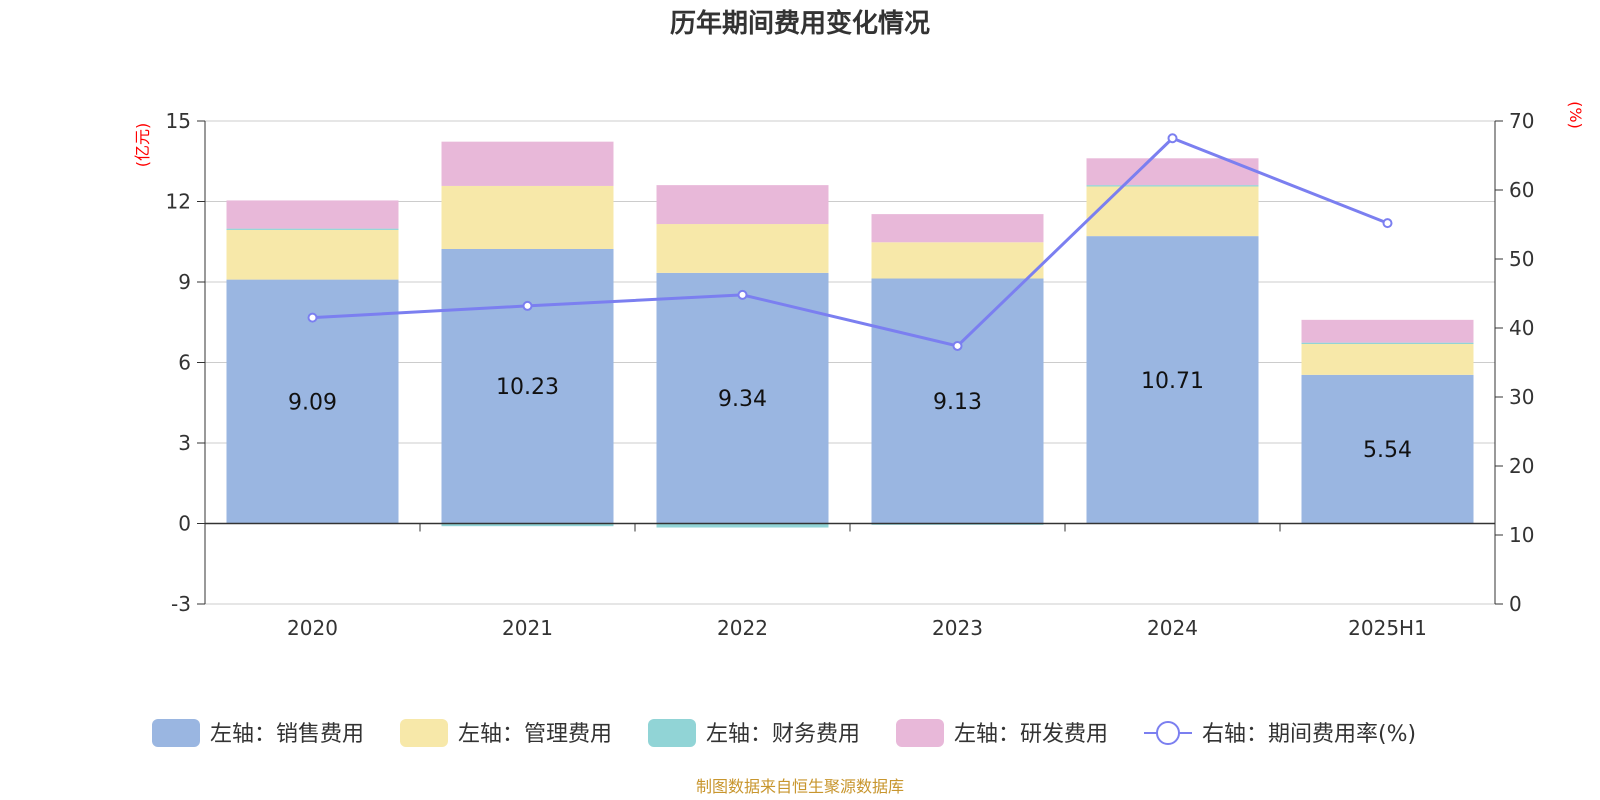 The image size is (1600, 800). What do you see at coordinates (184, 363) in the screenshot?
I see `left-axis-tick-label: 6` at bounding box center [184, 363].